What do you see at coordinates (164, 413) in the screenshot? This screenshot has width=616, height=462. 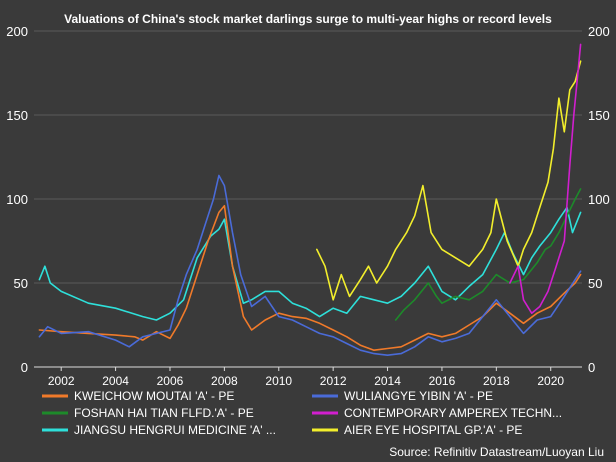 I see `legend-label: FOSHAN HAI TIAN FLFD.'A' - PE` at bounding box center [164, 413].